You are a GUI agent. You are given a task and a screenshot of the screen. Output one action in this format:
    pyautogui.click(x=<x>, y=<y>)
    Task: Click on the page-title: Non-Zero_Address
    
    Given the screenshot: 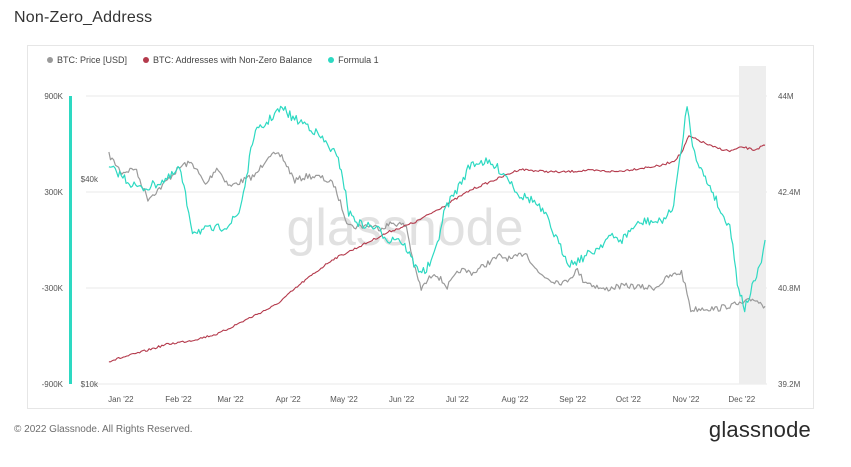 What is the action you would take?
    pyautogui.click(x=83, y=17)
    